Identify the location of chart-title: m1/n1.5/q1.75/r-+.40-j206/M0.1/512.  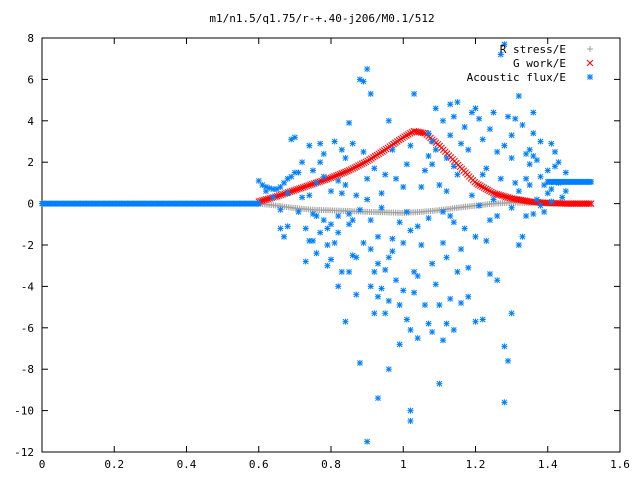
(321, 18).